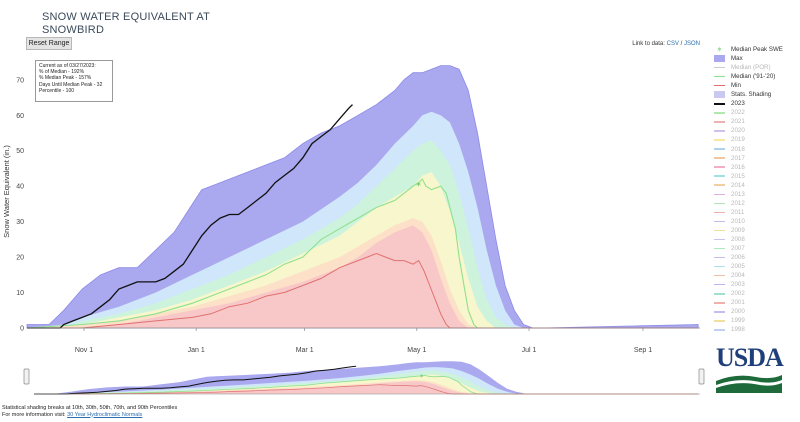 The width and height of the screenshot is (800, 422). Describe the element at coordinates (757, 194) in the screenshot. I see `legend-item: 2013` at that location.